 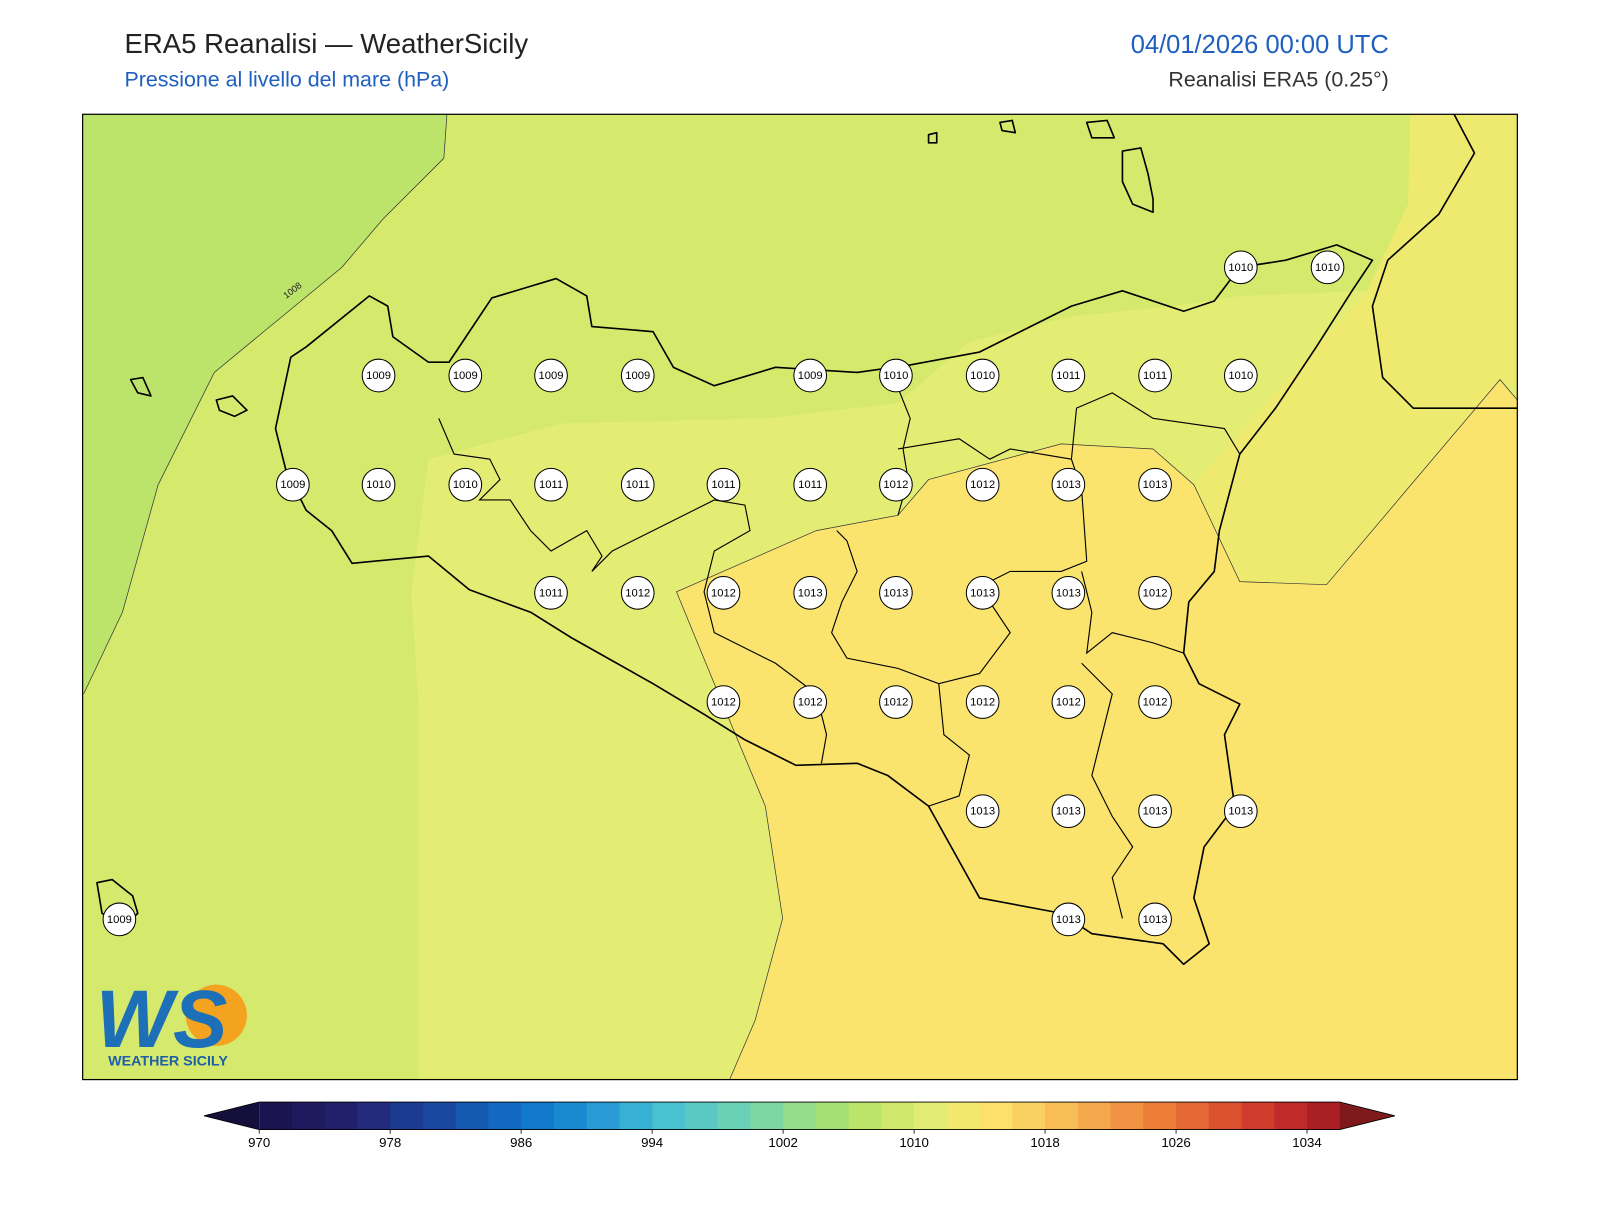 I want to click on subtitle: Pressione al livello del mare (hPa), so click(x=286, y=80).